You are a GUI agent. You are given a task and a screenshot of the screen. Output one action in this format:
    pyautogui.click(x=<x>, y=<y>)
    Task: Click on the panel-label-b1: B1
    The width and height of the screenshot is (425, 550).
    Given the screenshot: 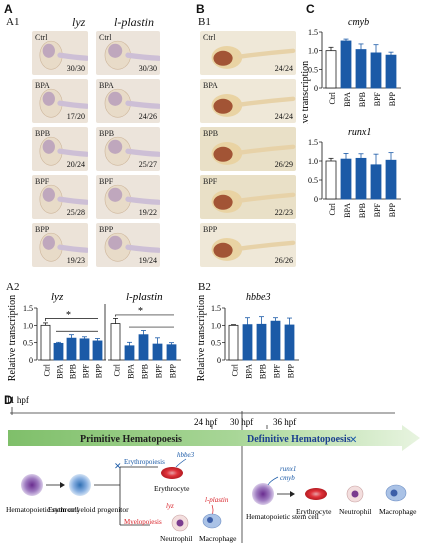 What is the action you would take?
    pyautogui.click(x=204, y=22)
    